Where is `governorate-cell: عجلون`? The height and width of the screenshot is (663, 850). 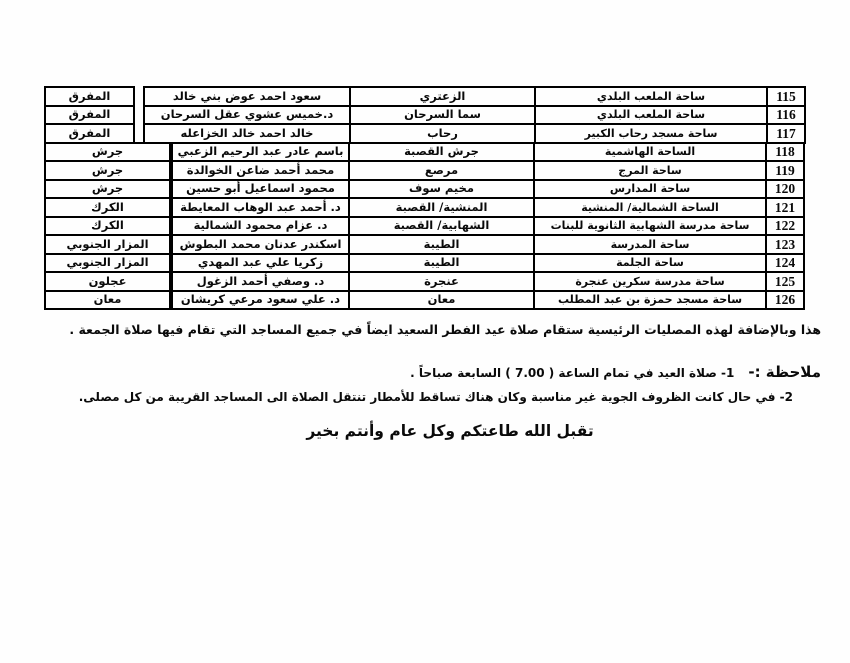
governorate-cell: عجلون is located at coordinates (107, 281).